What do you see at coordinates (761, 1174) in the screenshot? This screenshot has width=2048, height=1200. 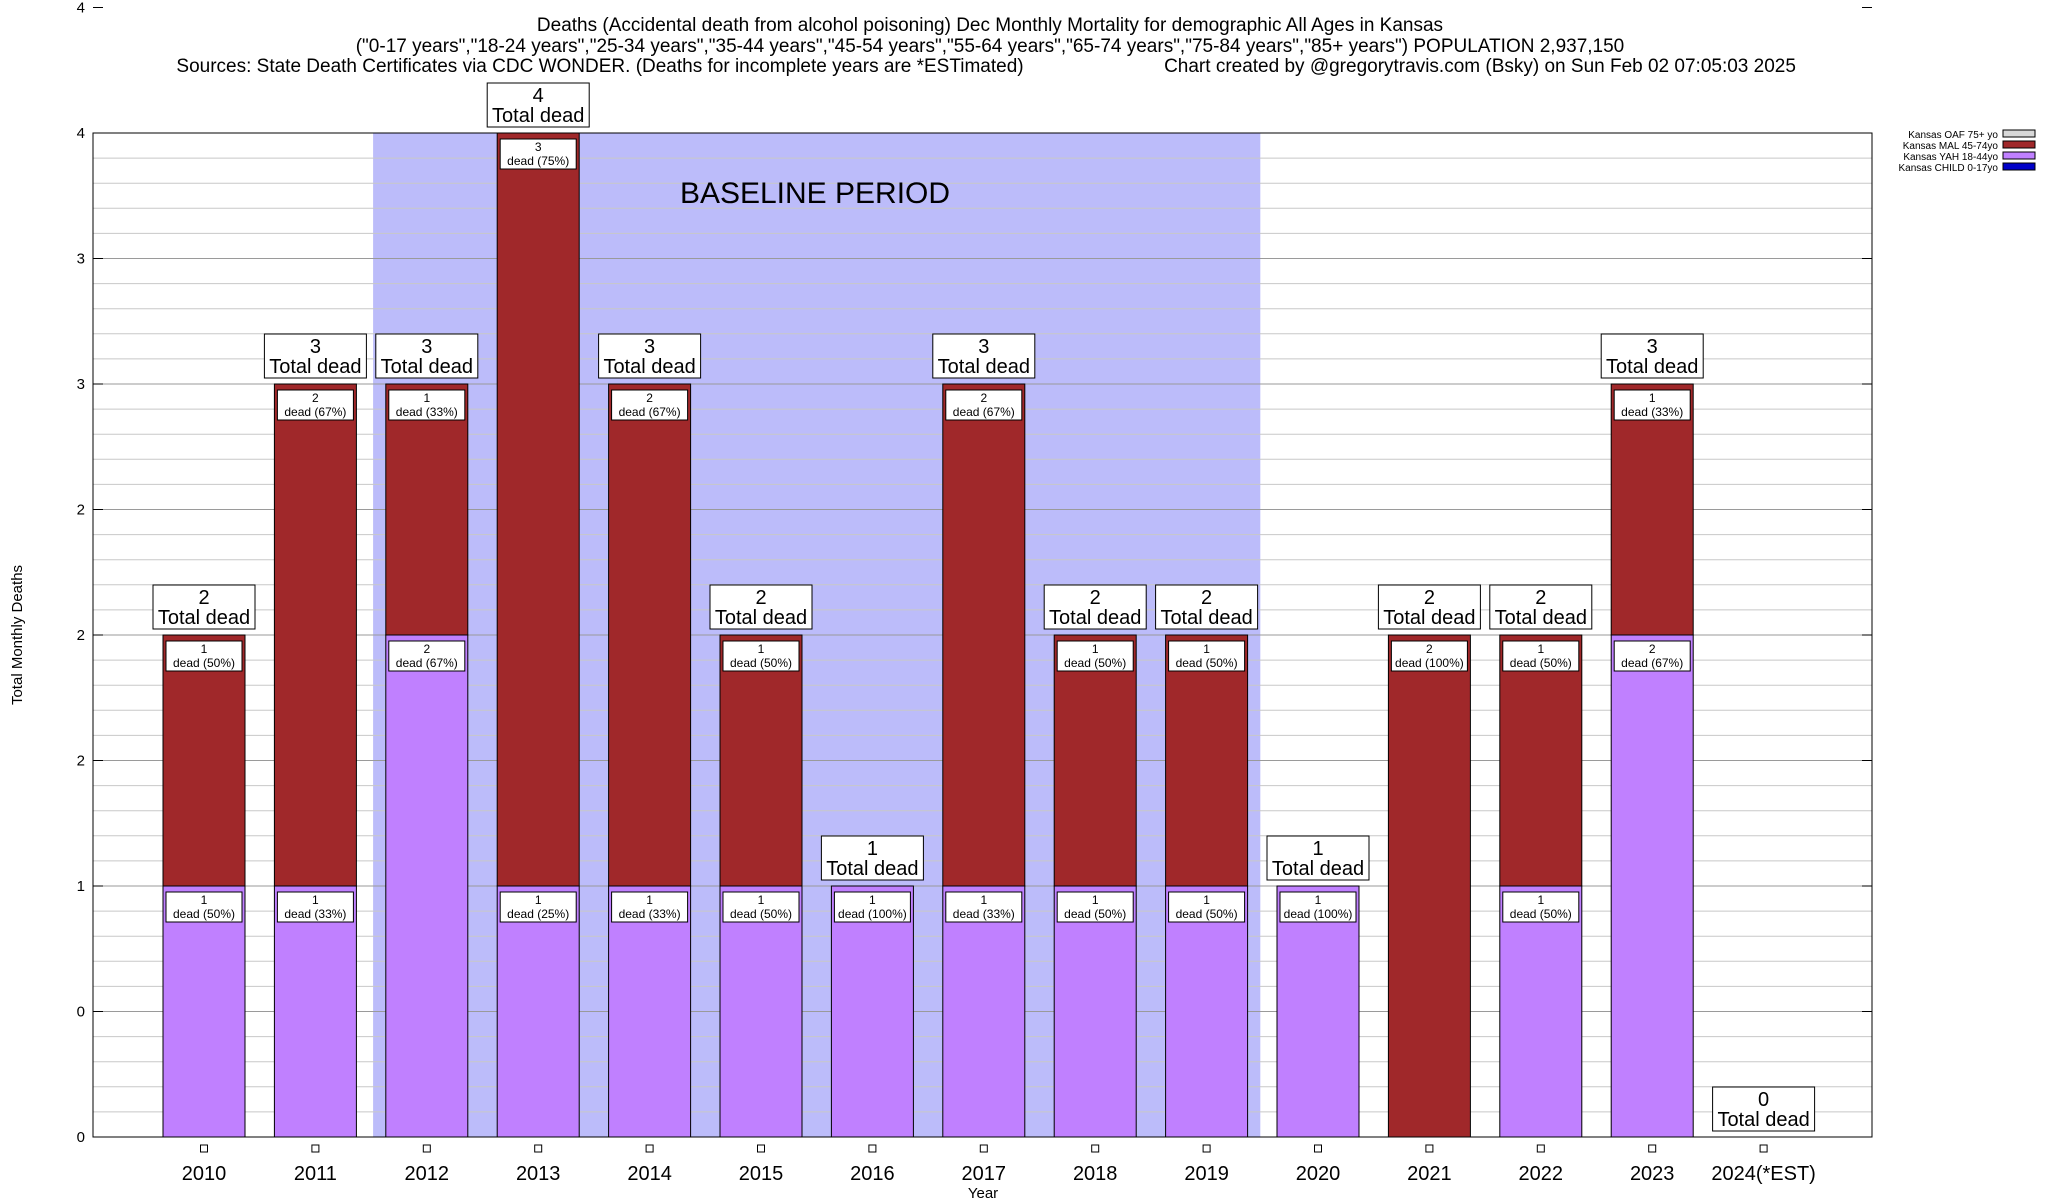 I see `x-tick-label: 2015` at bounding box center [761, 1174].